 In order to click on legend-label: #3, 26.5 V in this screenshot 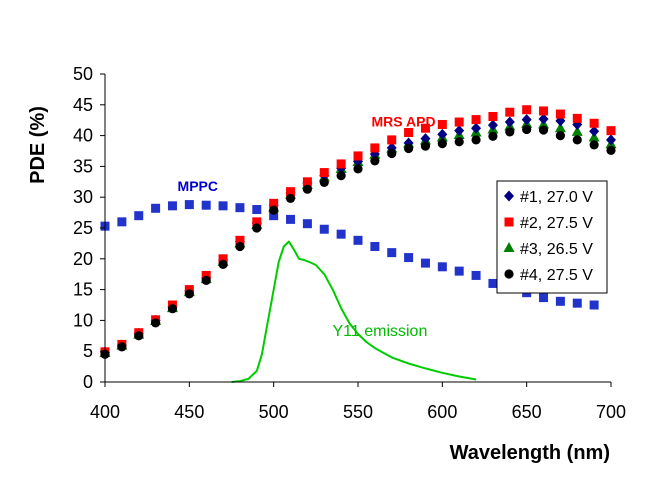, I will do `click(556, 249)`.